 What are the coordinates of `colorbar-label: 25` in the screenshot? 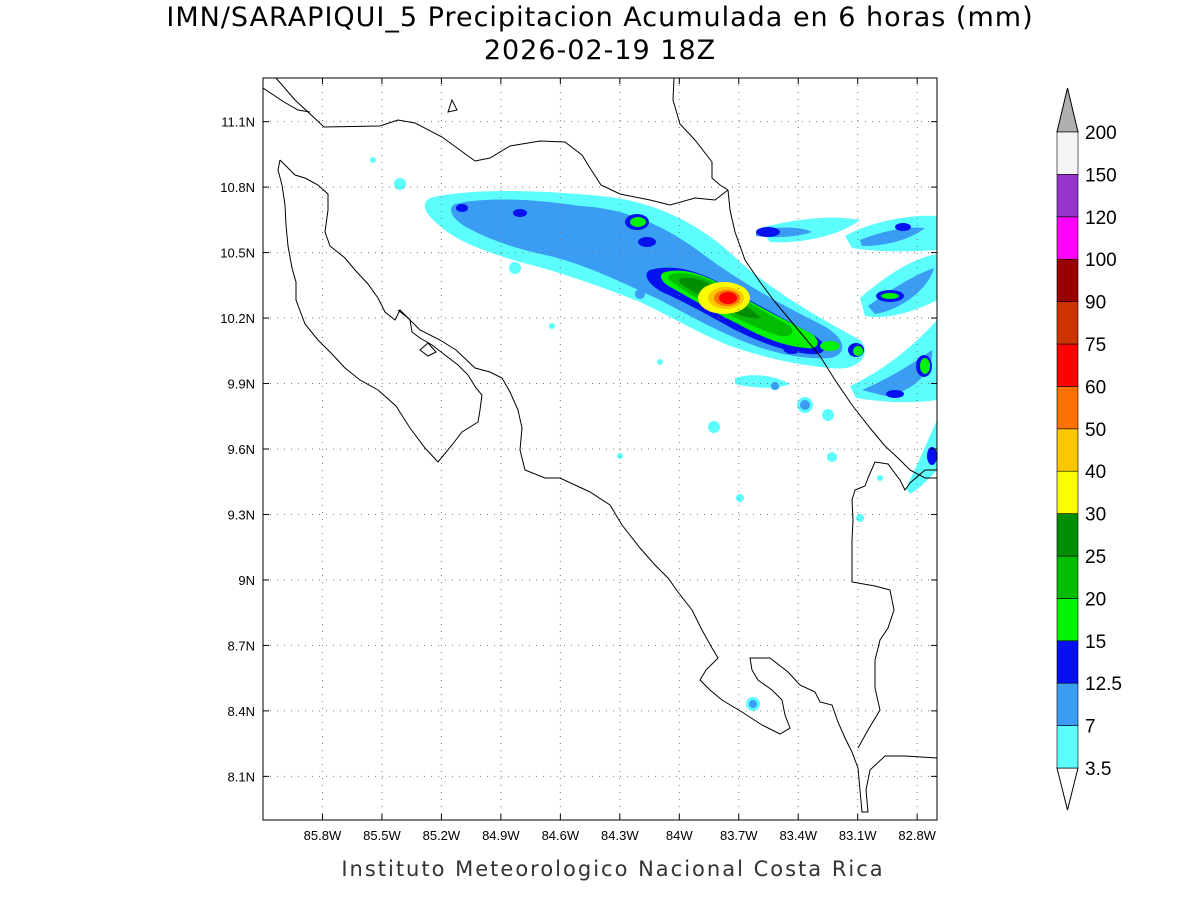 It's located at (1095, 557).